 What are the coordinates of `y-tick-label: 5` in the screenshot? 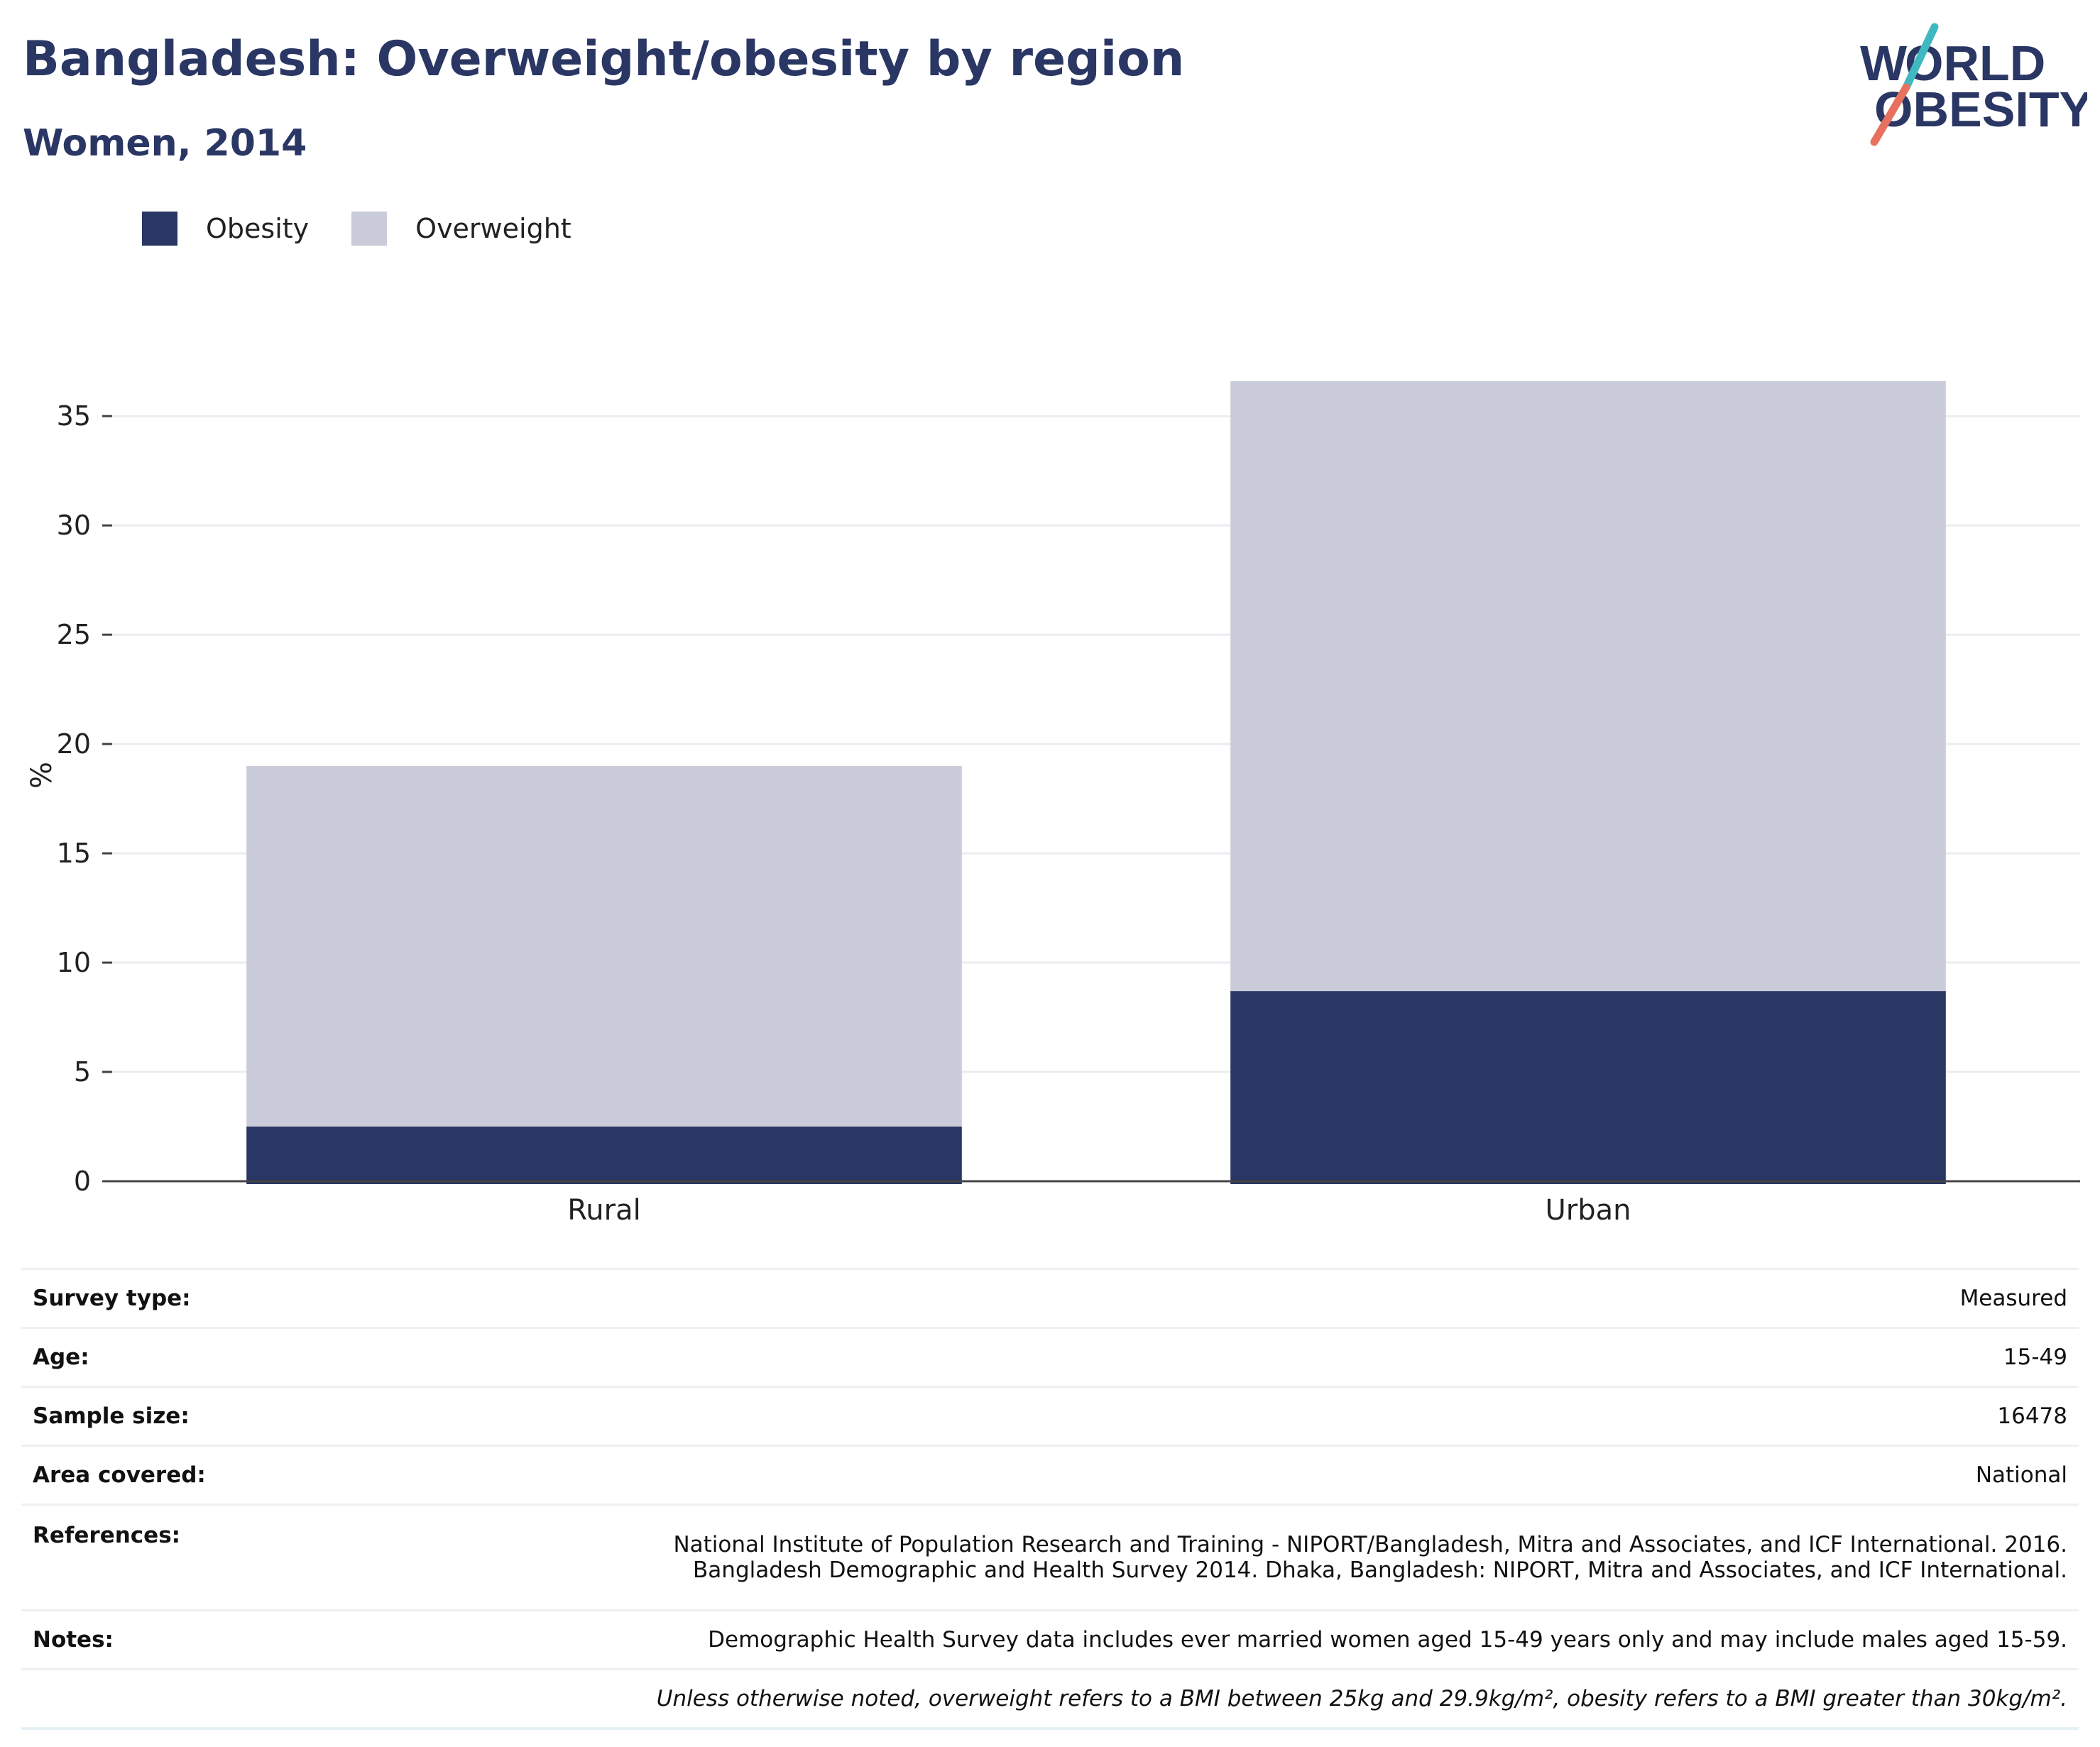 It's located at (82, 1072).